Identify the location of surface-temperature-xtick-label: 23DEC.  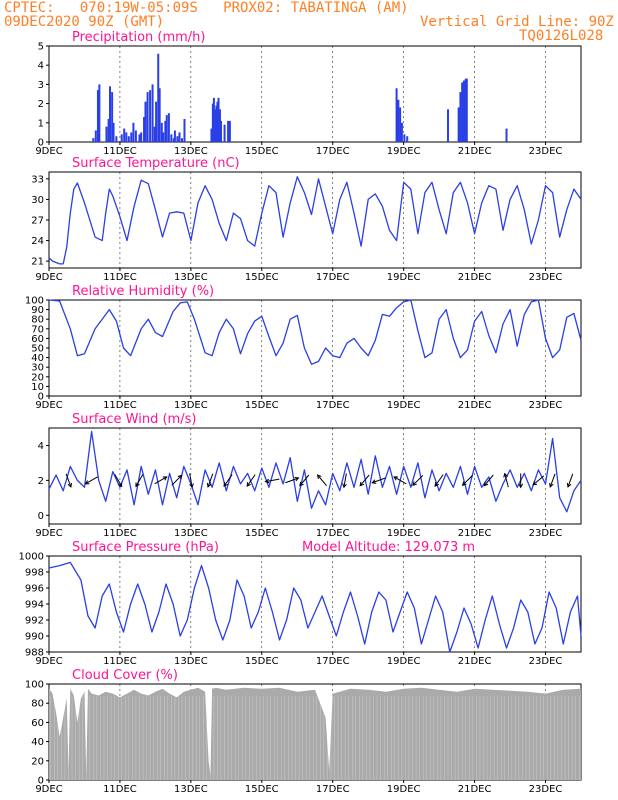
(546, 277).